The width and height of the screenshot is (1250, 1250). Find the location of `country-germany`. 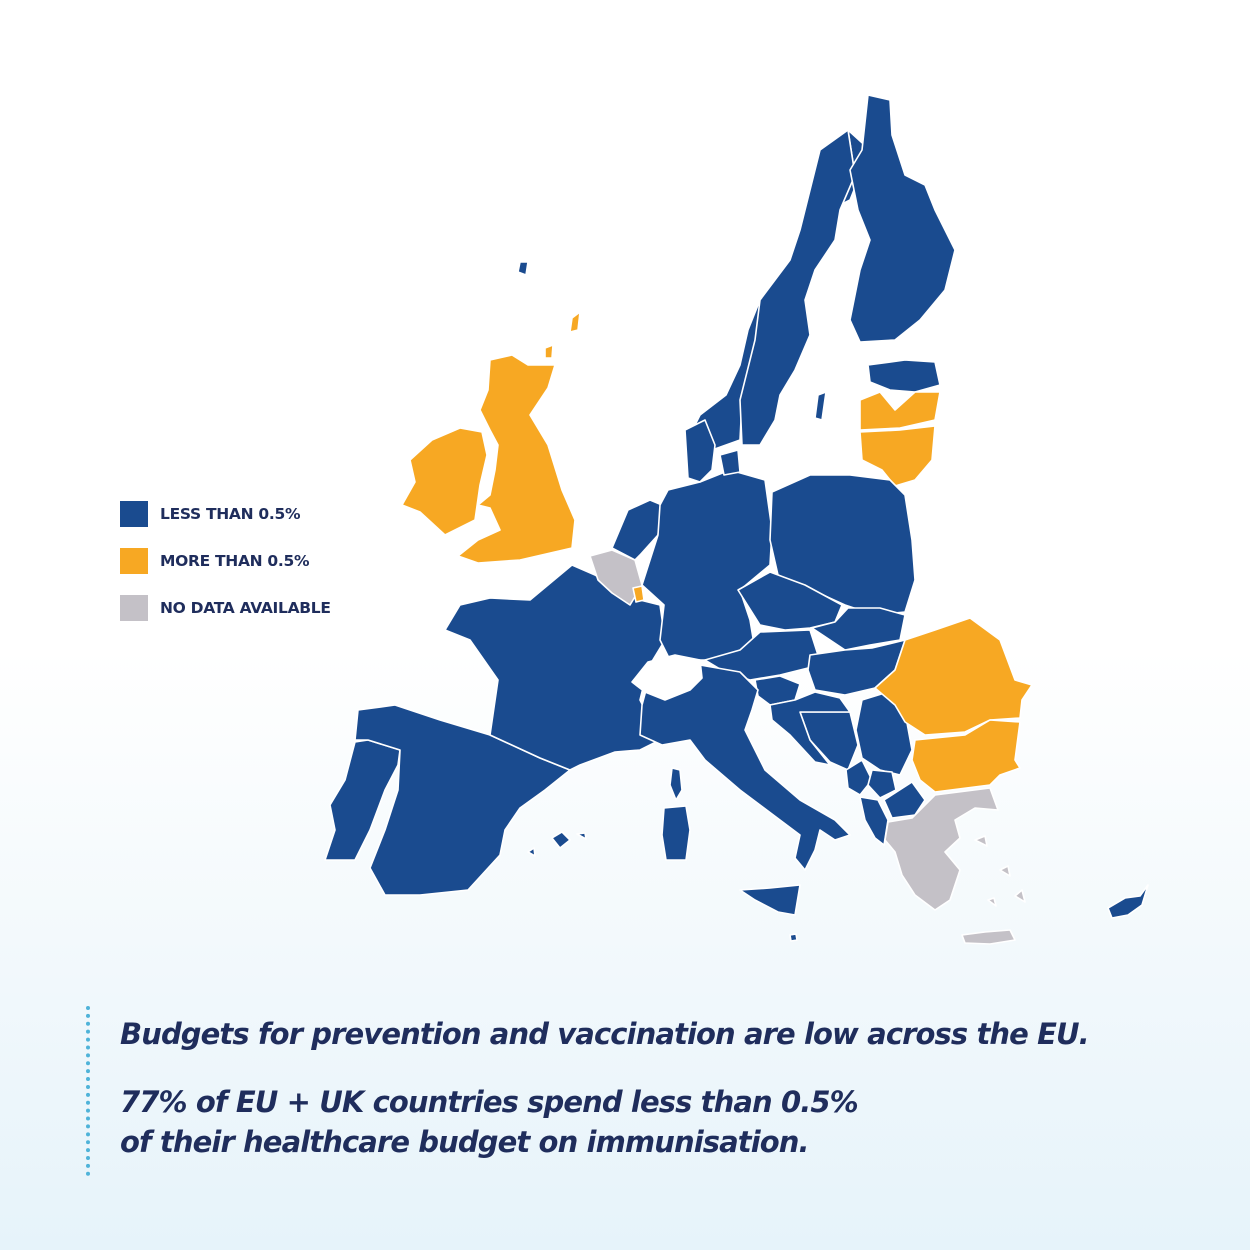

country-germany is located at coordinates (707, 565).